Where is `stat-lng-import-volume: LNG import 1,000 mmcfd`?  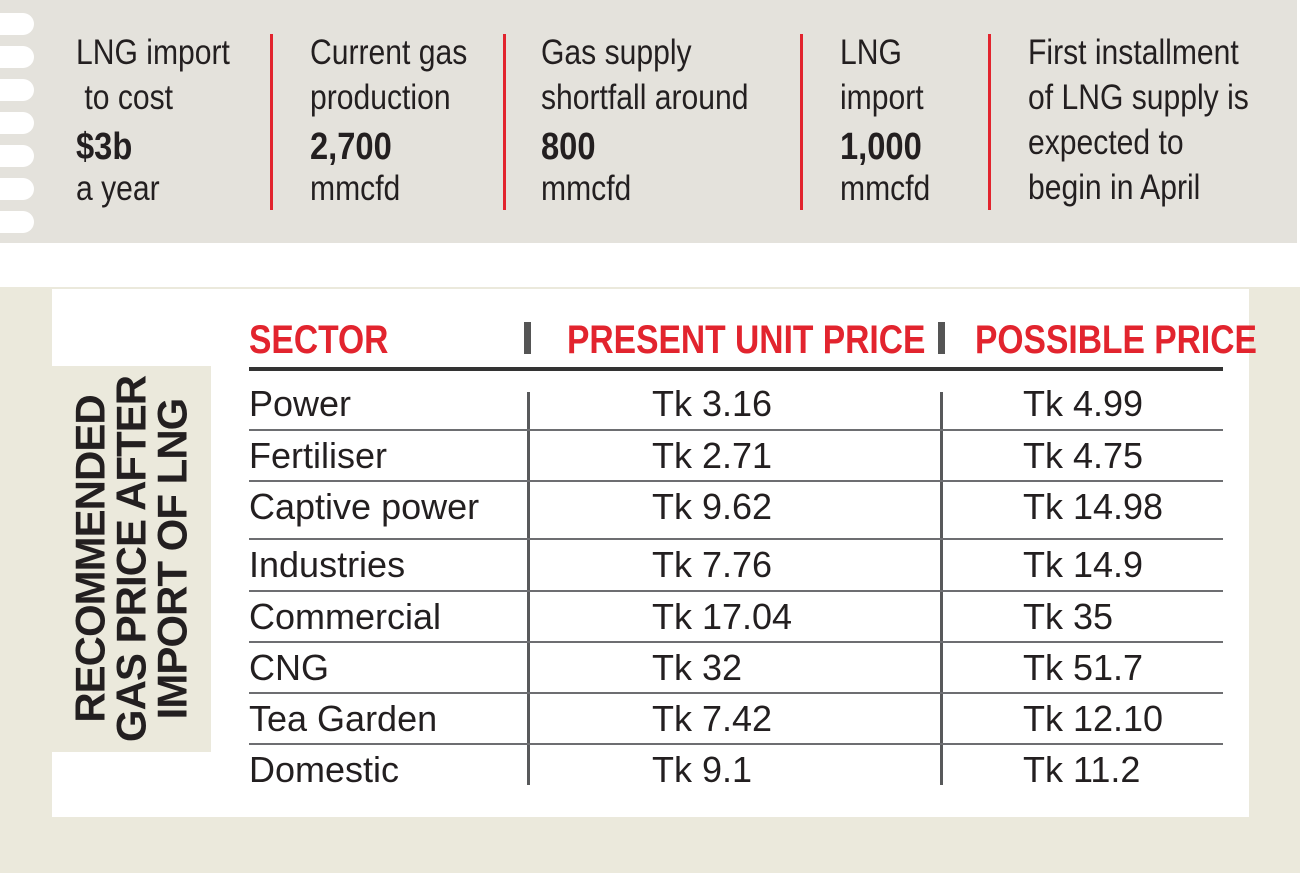
stat-lng-import-volume: LNG import 1,000 mmcfd is located at coordinates (885, 120).